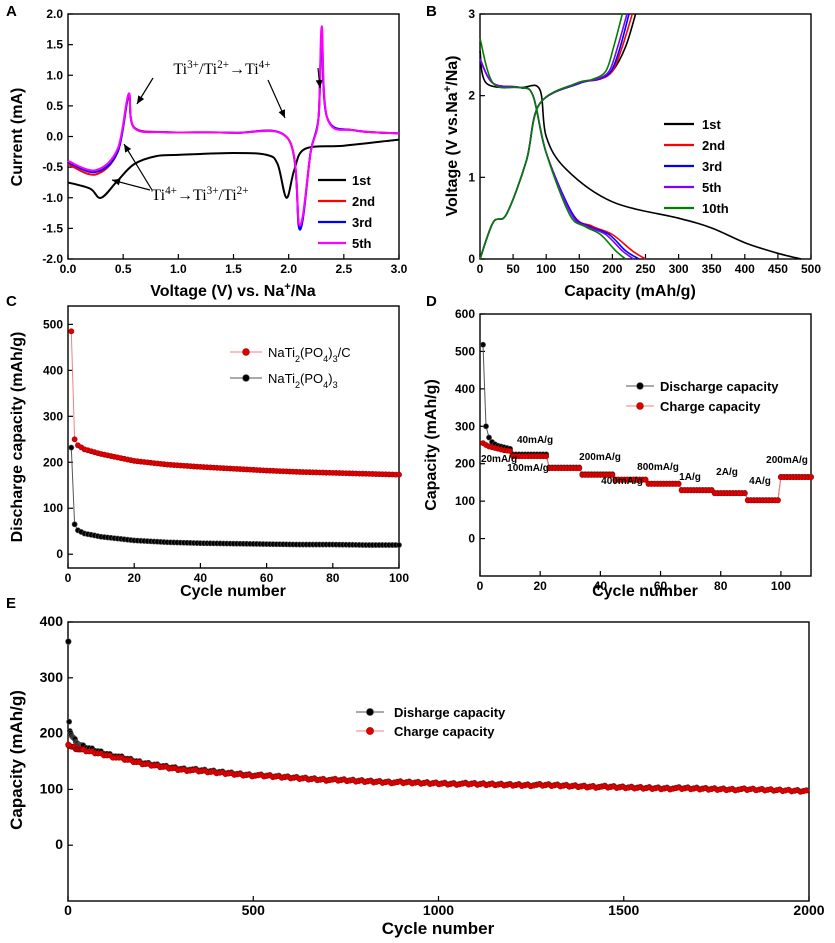 This screenshot has width=835, height=943. I want to click on c-y-tick-label: 100, so click(53, 508).